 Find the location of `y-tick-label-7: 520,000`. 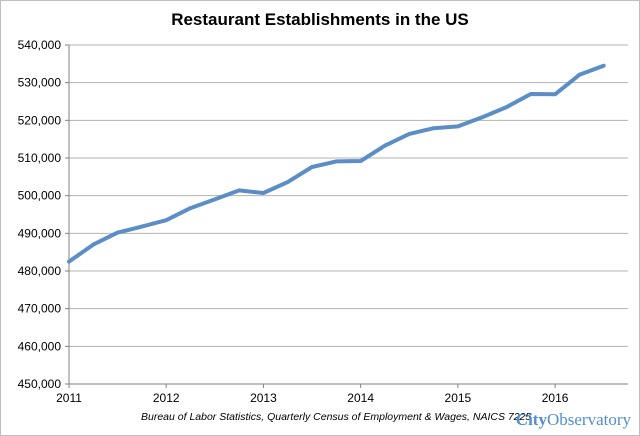

y-tick-label-7: 520,000 is located at coordinates (40, 120).